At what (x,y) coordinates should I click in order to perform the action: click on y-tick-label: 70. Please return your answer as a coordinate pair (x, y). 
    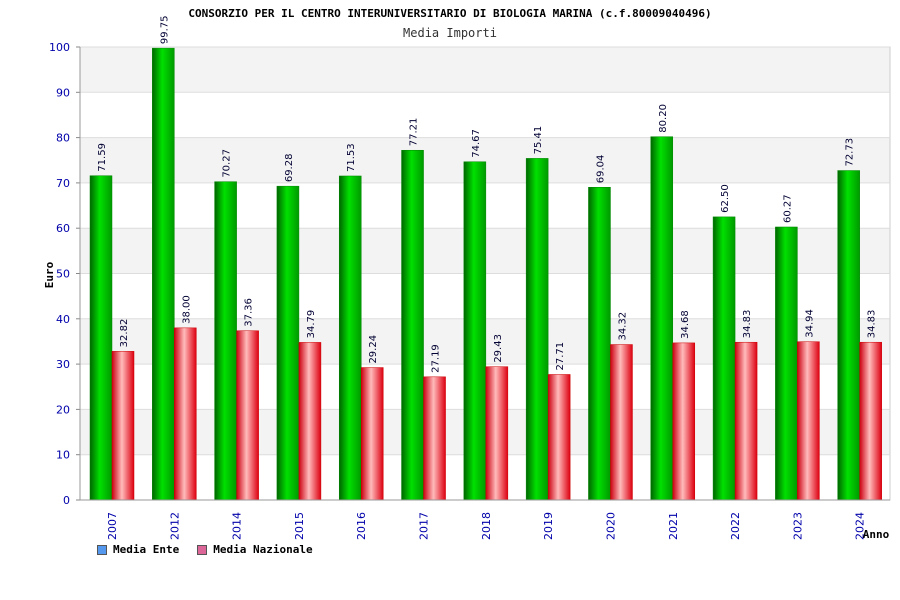
    Looking at the image, I should click on (63, 183).